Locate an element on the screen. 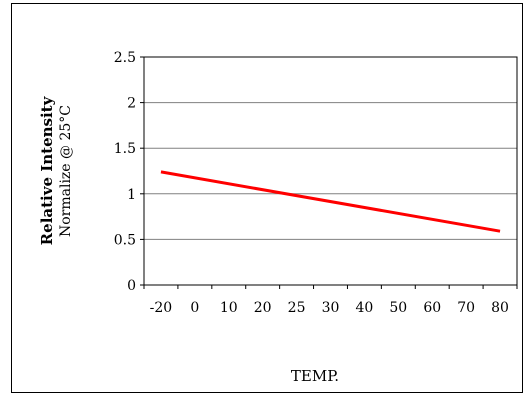  series-group is located at coordinates (330, 201).